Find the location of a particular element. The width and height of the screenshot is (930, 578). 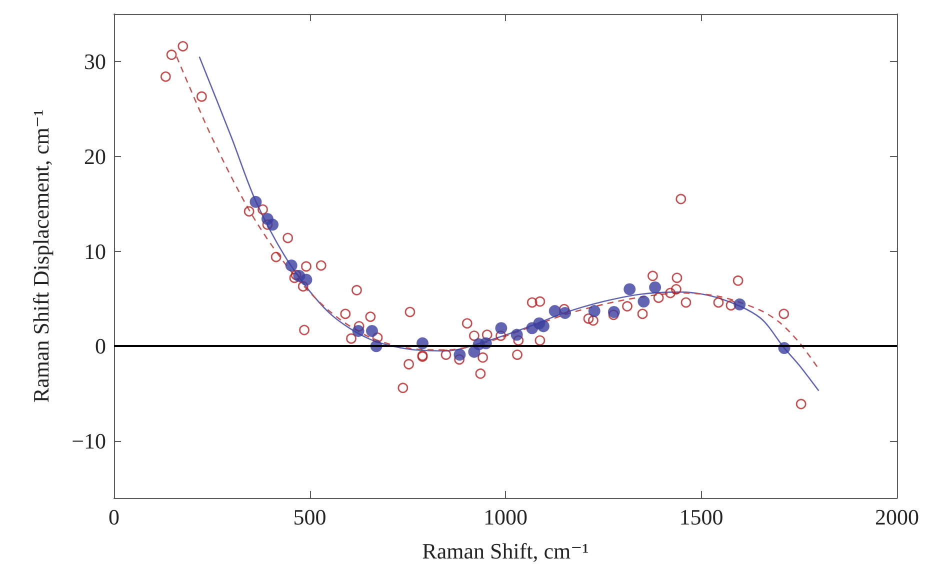

y-tick-label: 20 is located at coordinates (95, 156).